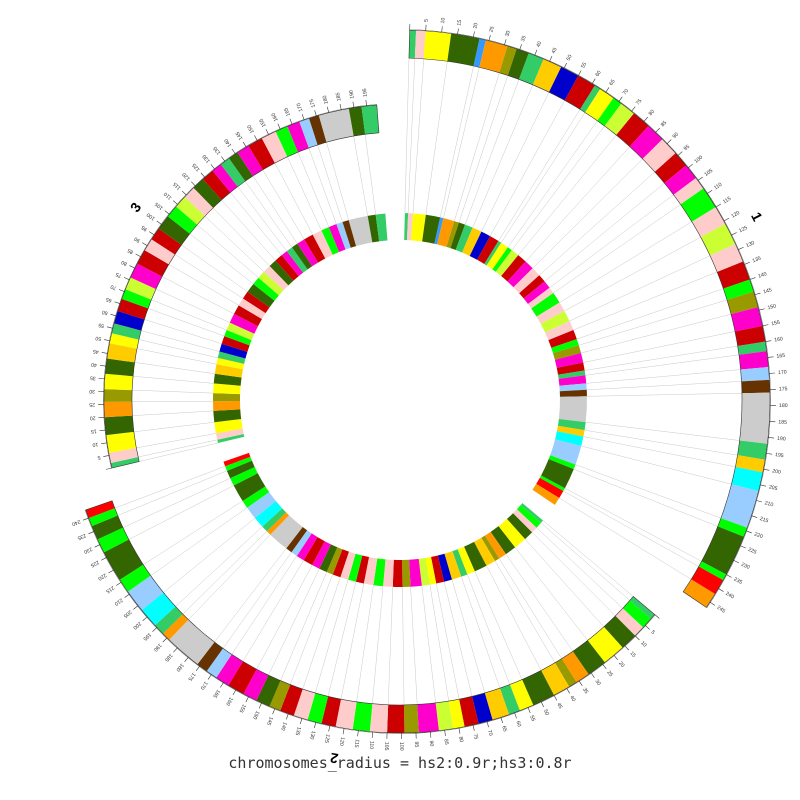  Describe the element at coordinates (757, 260) in the screenshot. I see `tick-label: 135` at that location.